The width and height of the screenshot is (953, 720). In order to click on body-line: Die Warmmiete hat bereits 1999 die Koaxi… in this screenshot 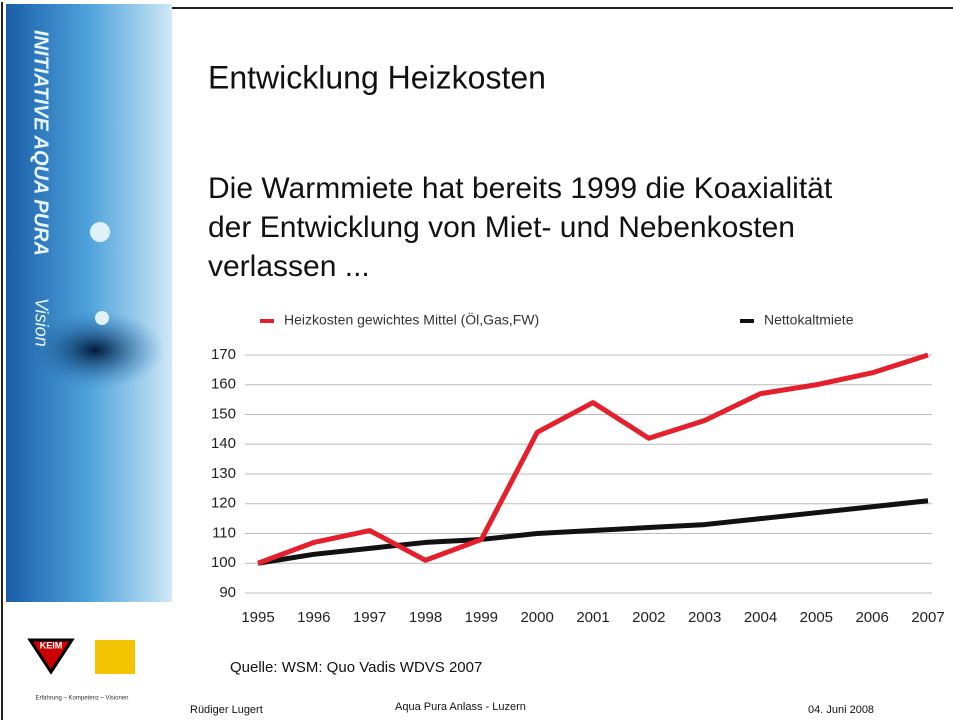, I will do `click(520, 188)`.